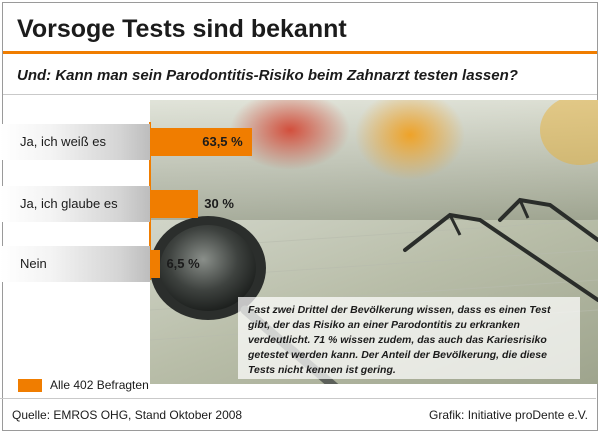  What do you see at coordinates (63, 141) in the screenshot?
I see `category-label: Ja, ich weiß es` at bounding box center [63, 141].